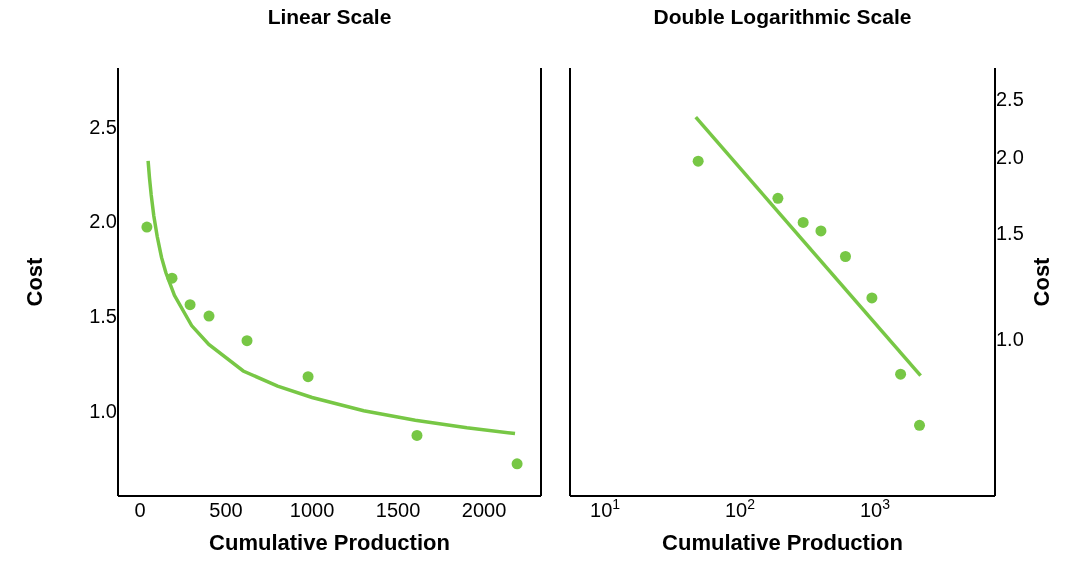 The height and width of the screenshot is (588, 1081). Describe the element at coordinates (226, 510) in the screenshot. I see `x-tick-label: 500` at that location.